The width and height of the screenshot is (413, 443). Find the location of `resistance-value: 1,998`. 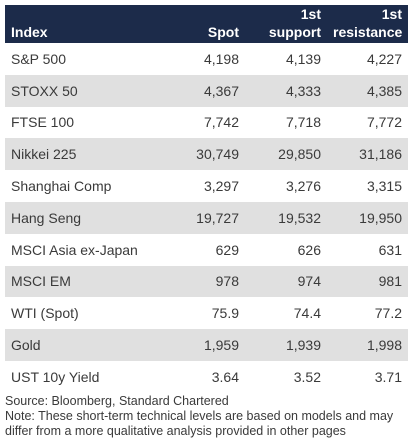

resistance-value: 1,998 is located at coordinates (367, 345).